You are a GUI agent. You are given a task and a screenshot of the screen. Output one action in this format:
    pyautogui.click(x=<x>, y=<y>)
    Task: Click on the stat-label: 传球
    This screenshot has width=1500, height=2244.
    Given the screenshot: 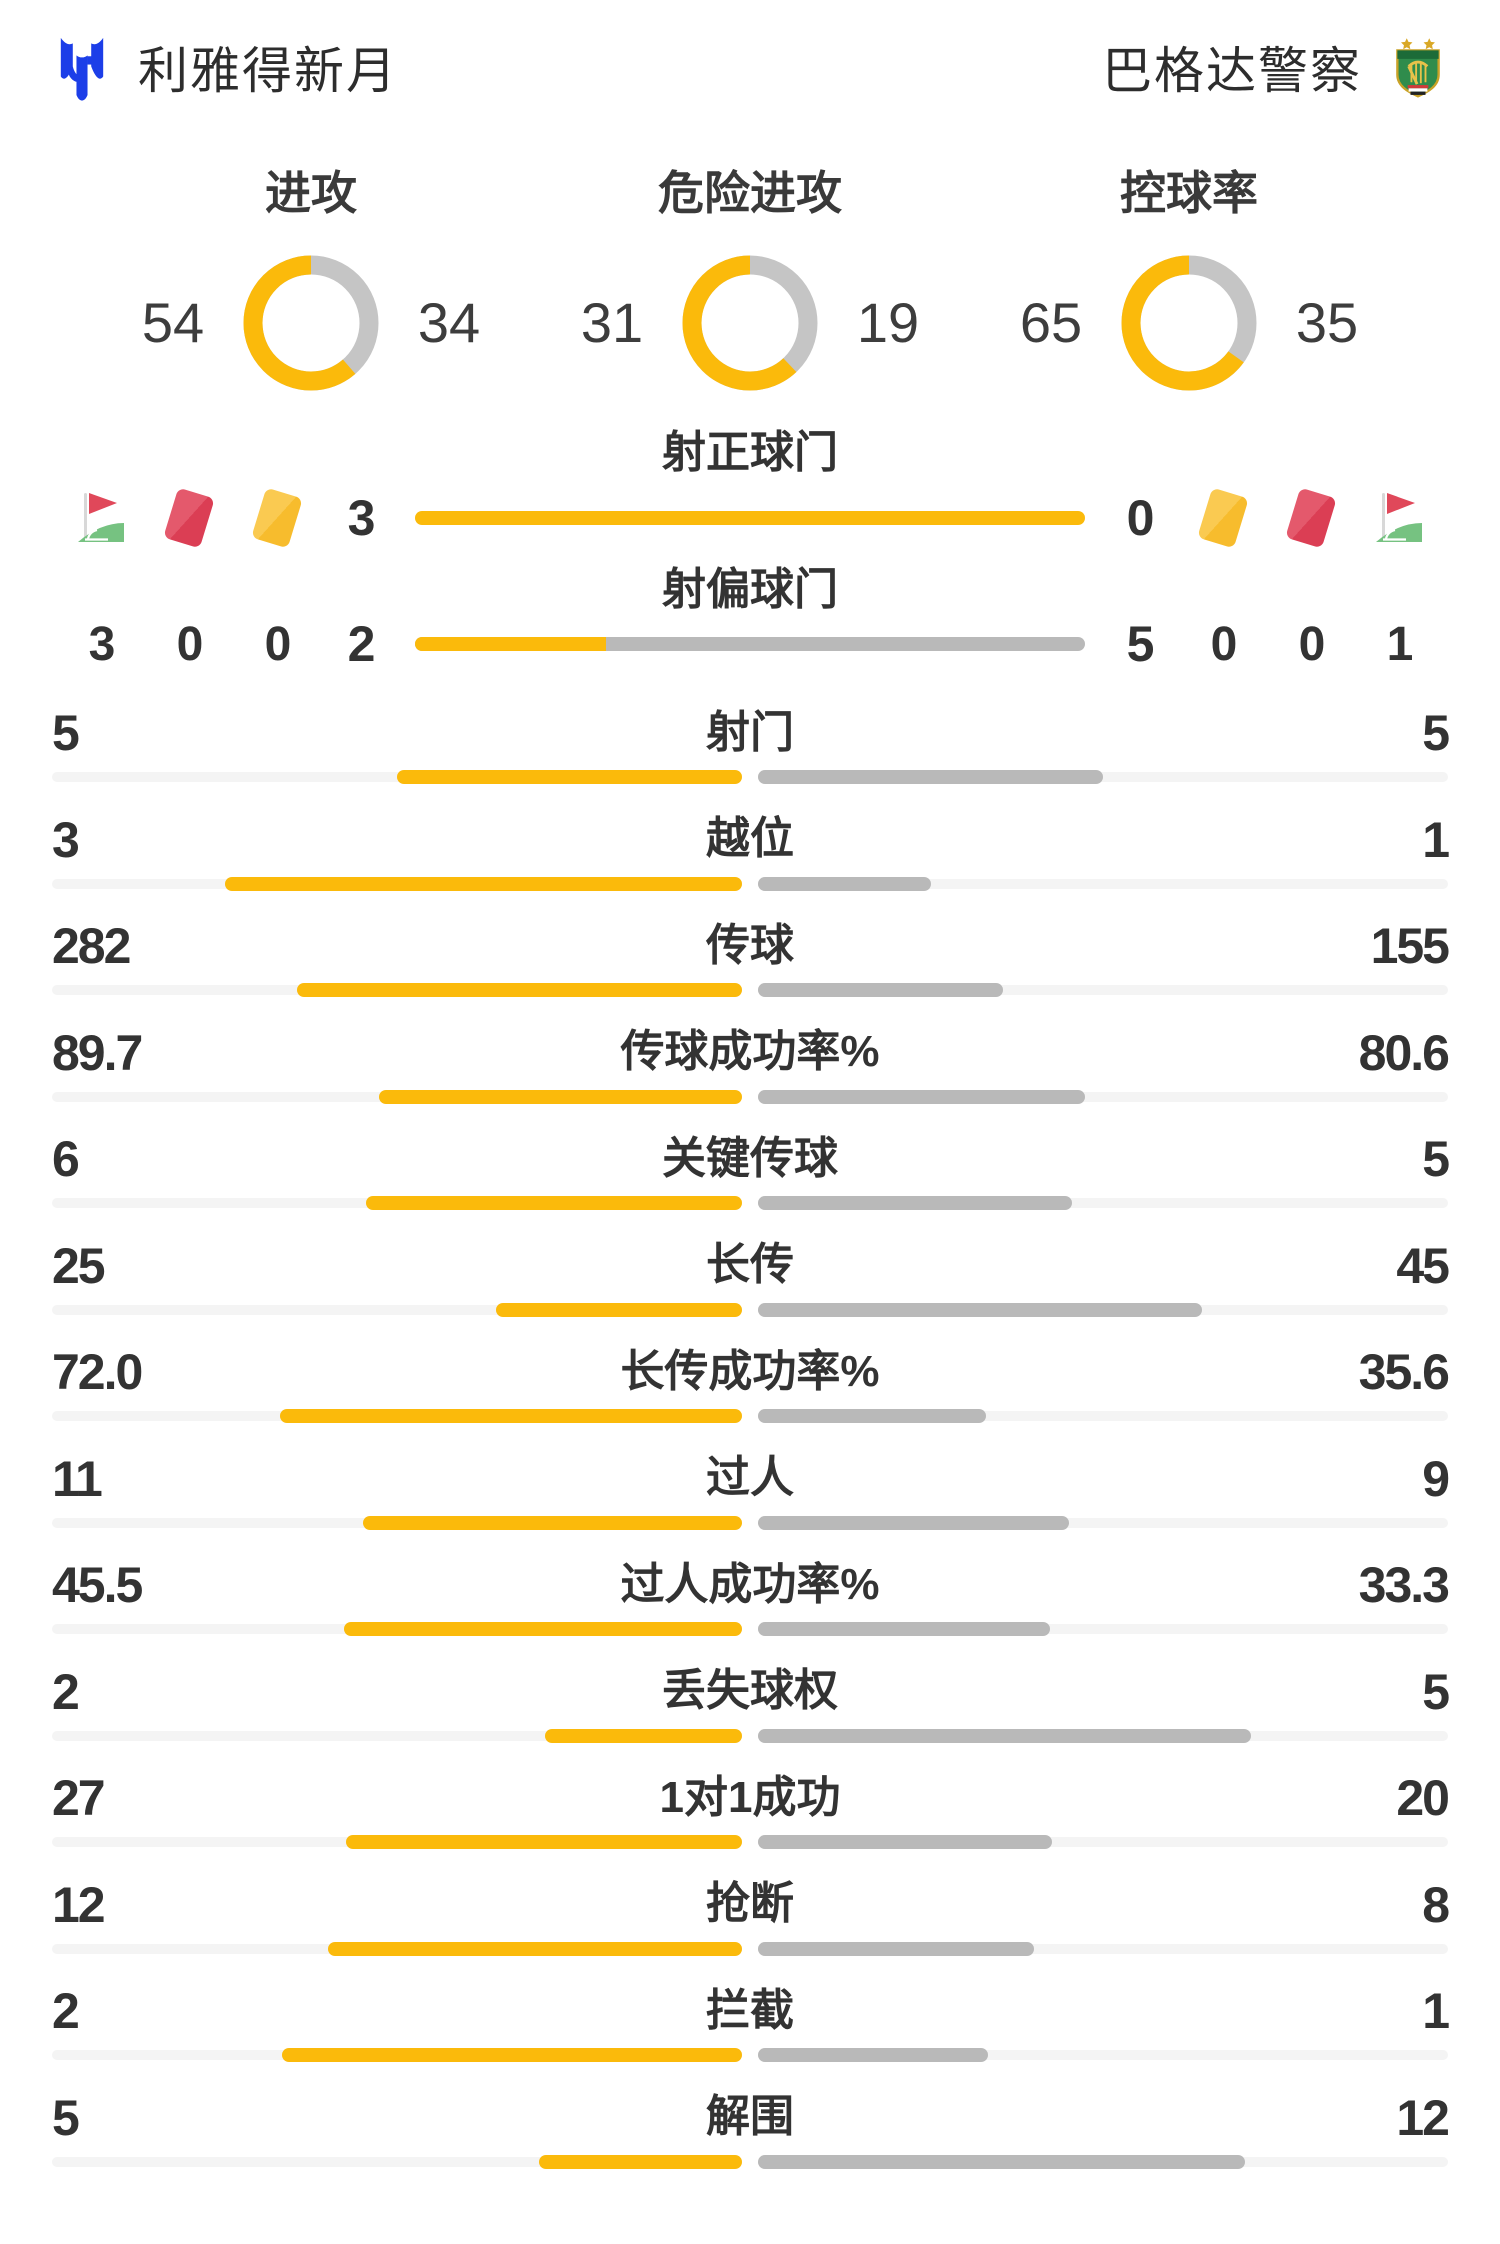 What is the action you would take?
    pyautogui.click(x=750, y=945)
    